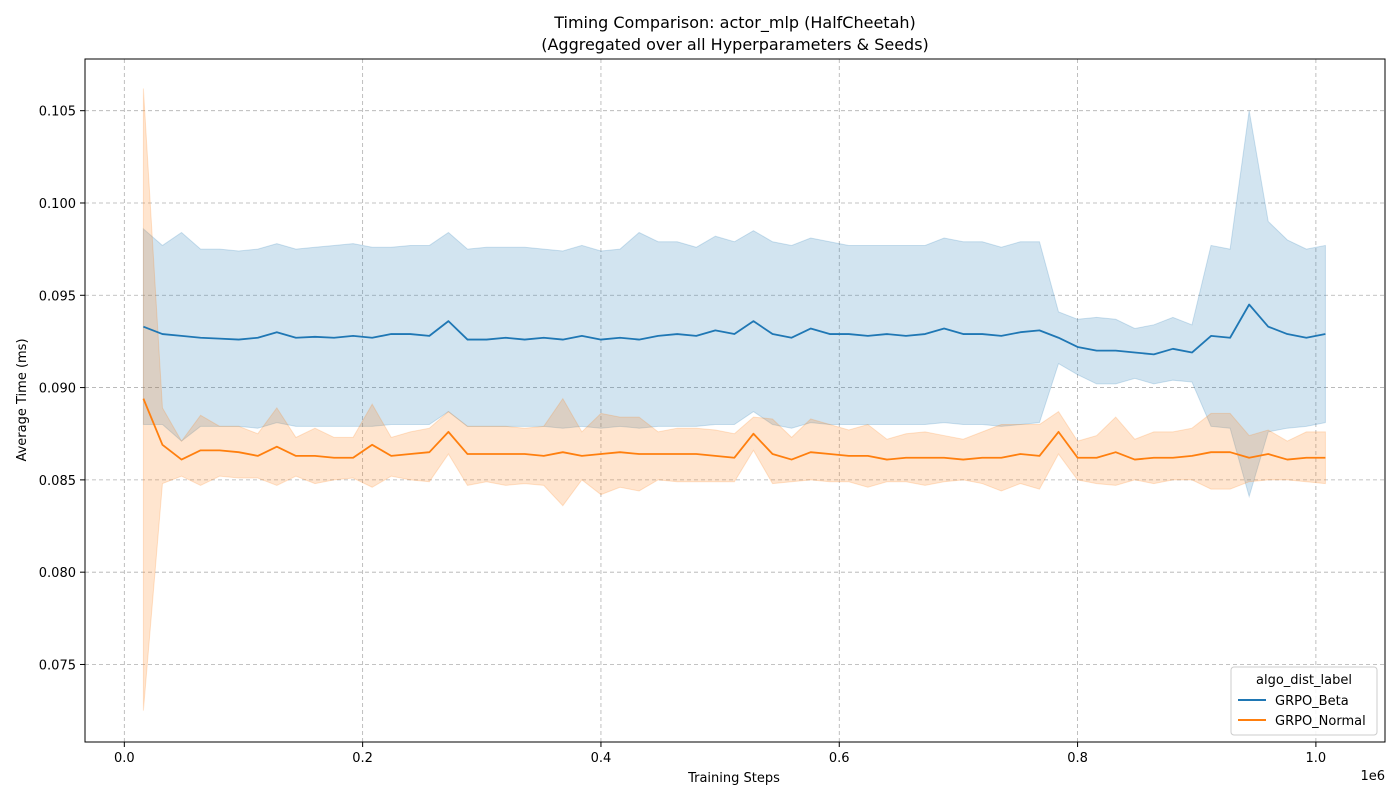 Image resolution: width=1400 pixels, height=800 pixels. What do you see at coordinates (839, 758) in the screenshot?
I see `x-tick-label: 0.6` at bounding box center [839, 758].